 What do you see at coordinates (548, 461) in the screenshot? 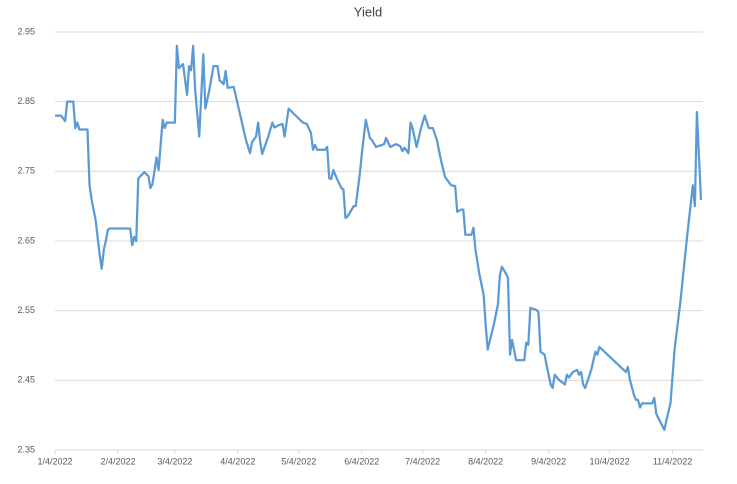
I see `x-tick-label: 9/4/2022` at bounding box center [548, 461].